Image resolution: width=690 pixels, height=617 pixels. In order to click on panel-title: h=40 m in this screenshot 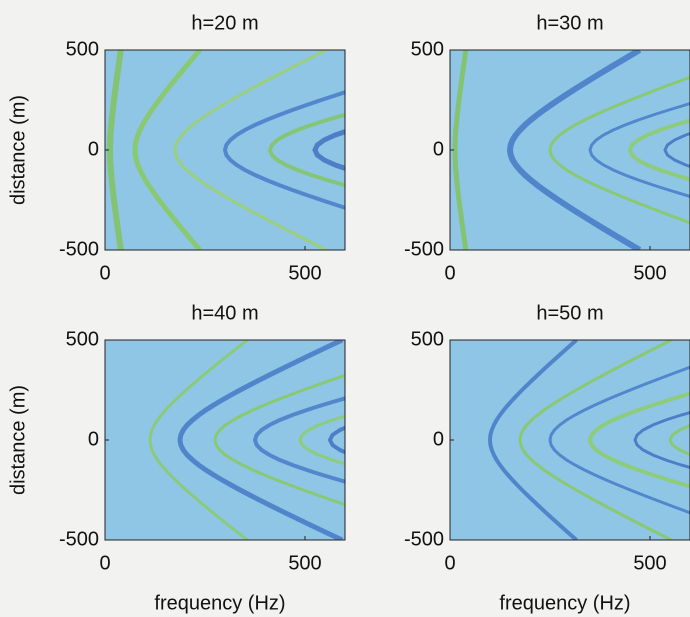, I will do `click(224, 313)`.